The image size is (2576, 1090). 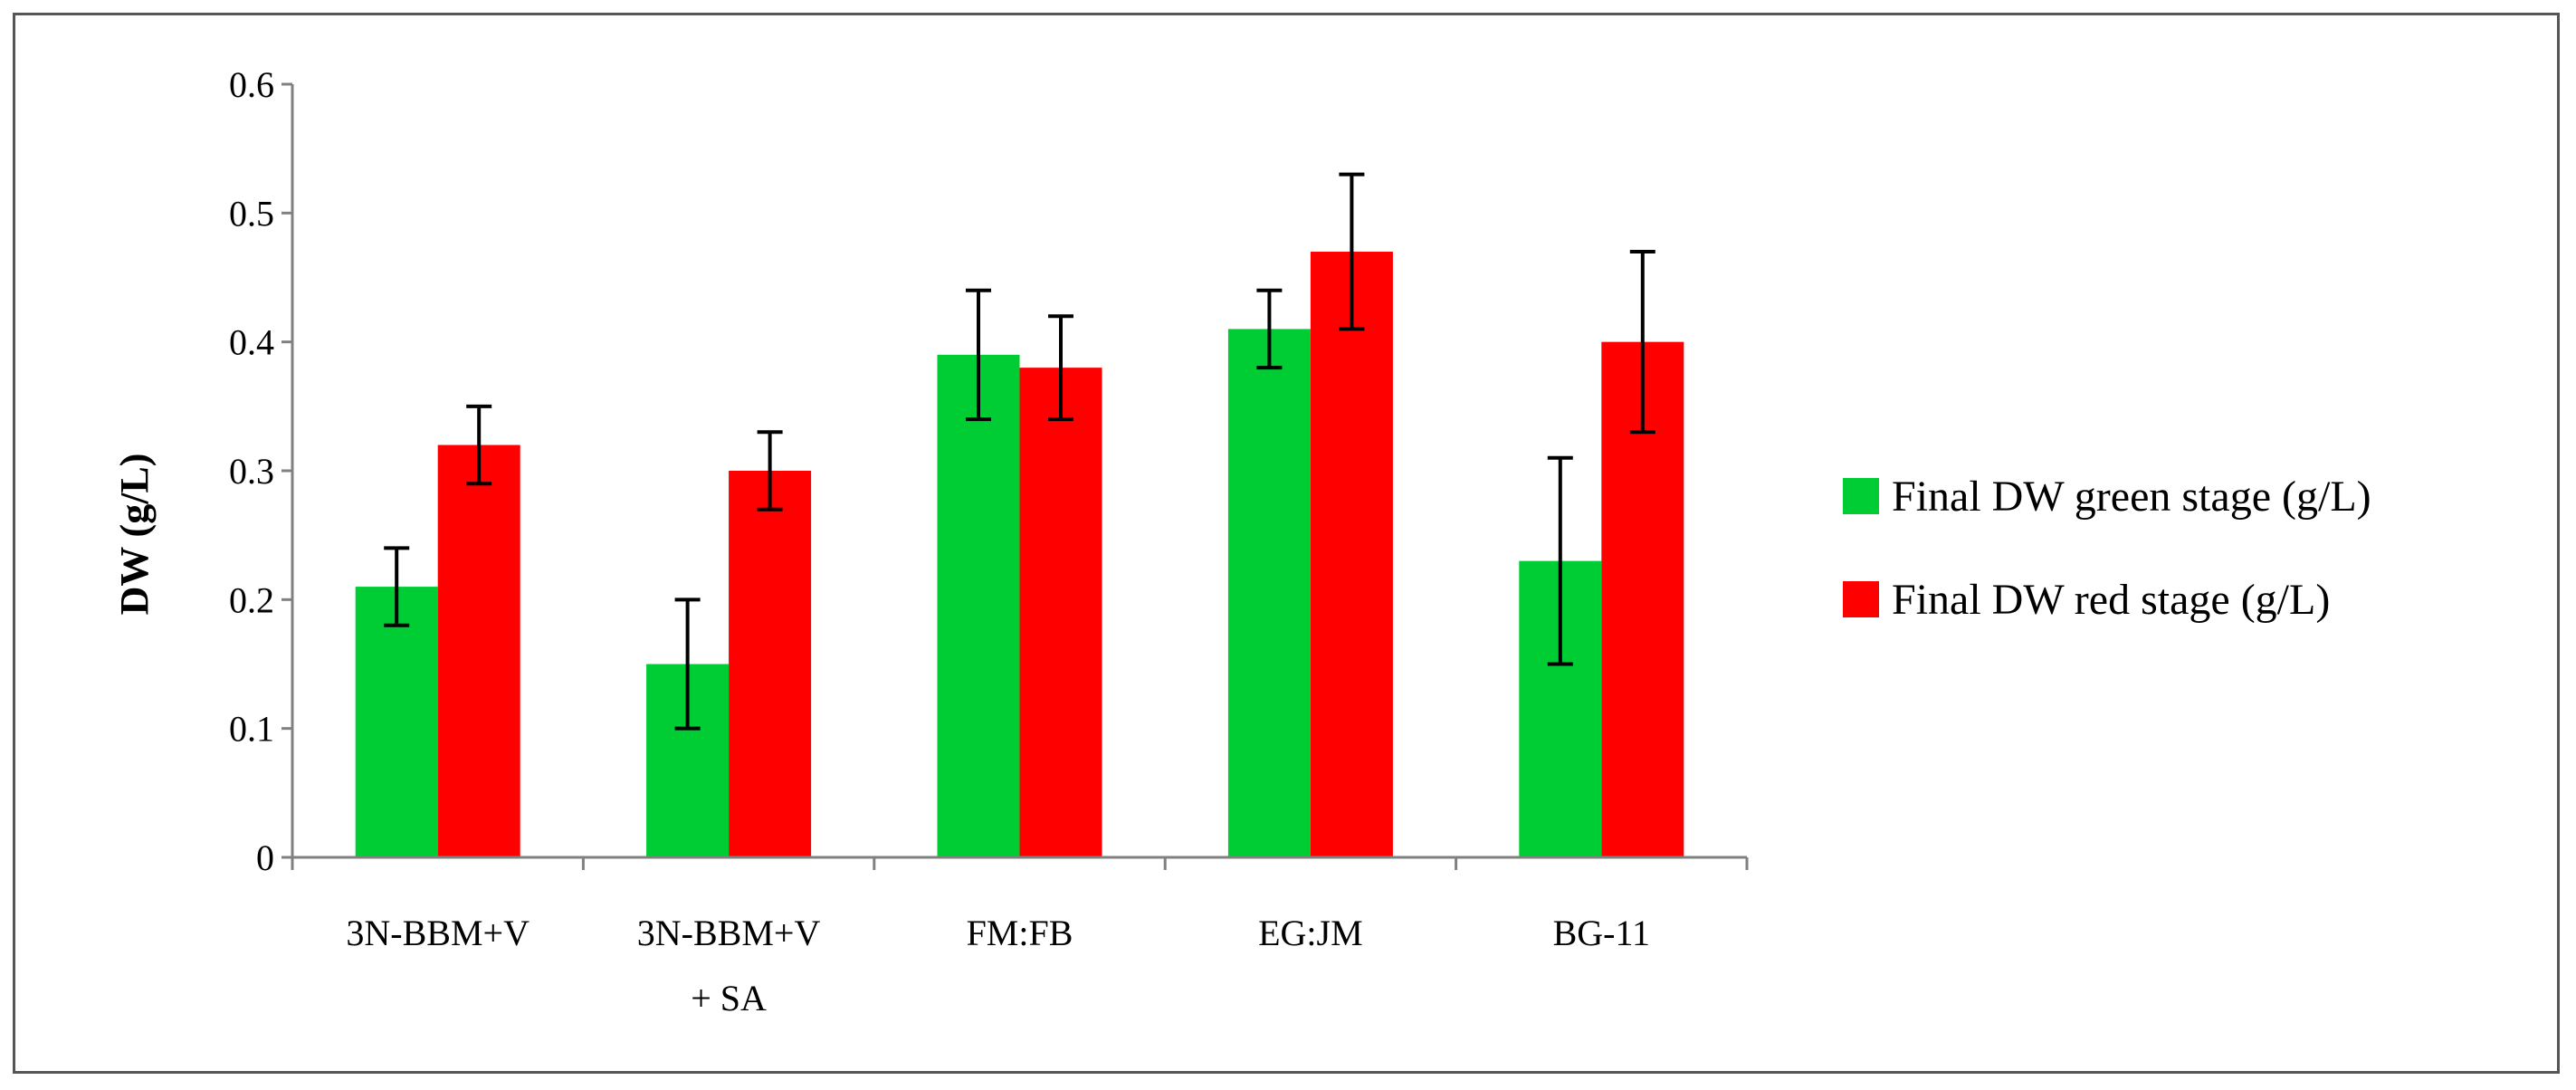 What do you see at coordinates (1602, 933) in the screenshot?
I see `x-category-label: BG-11` at bounding box center [1602, 933].